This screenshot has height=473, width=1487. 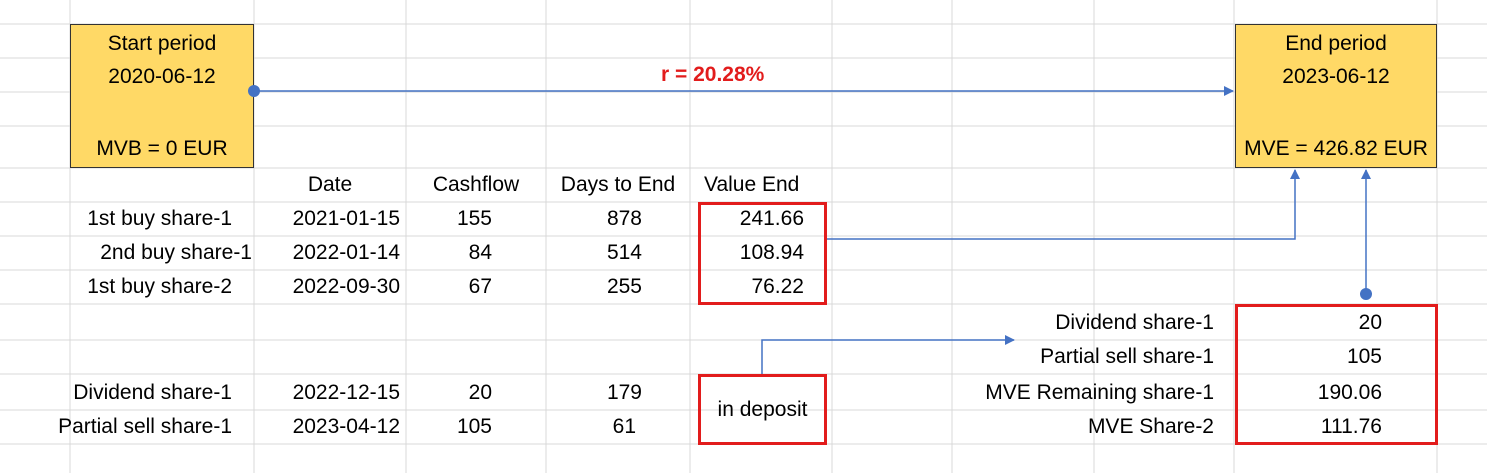 I want to click on mve-value-remaining-share-1: 190.06, so click(x=1349, y=392).